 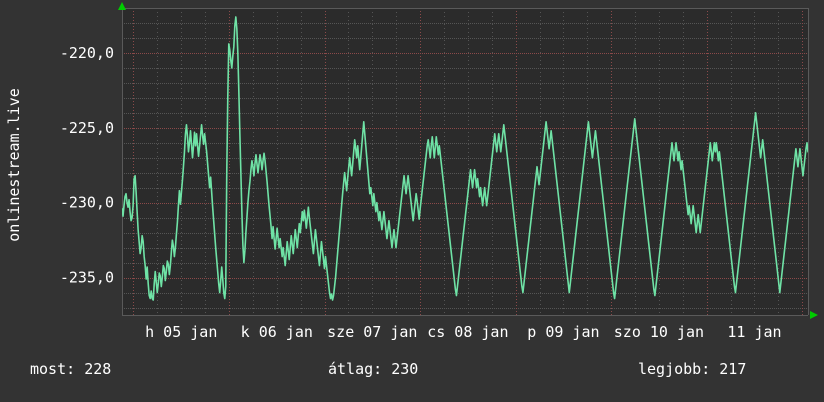 I want to click on legend-best: legjobb: 217, so click(x=692, y=369).